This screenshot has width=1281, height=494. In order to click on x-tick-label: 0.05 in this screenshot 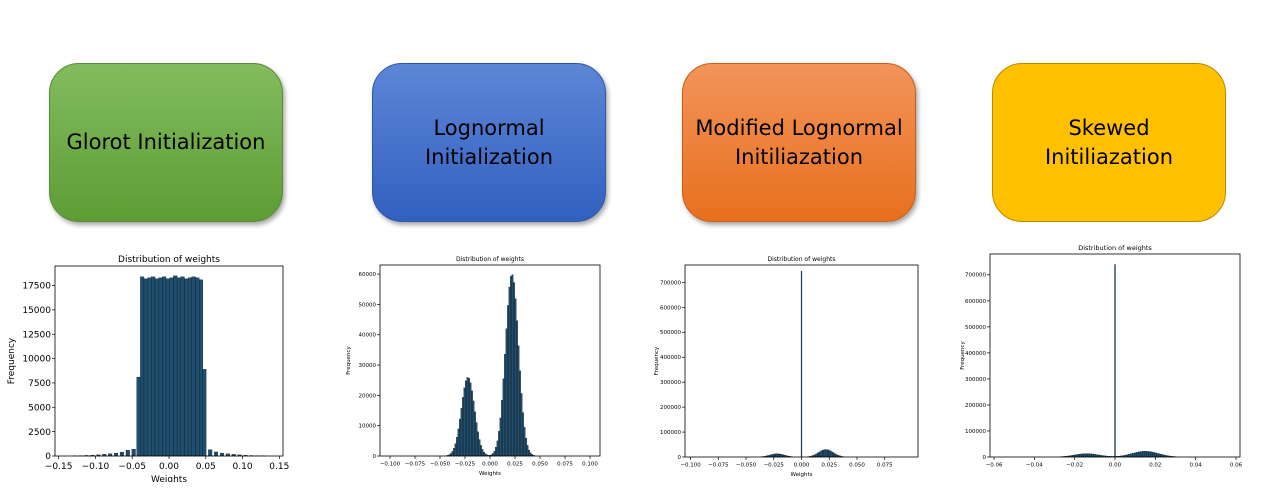, I will do `click(206, 467)`.